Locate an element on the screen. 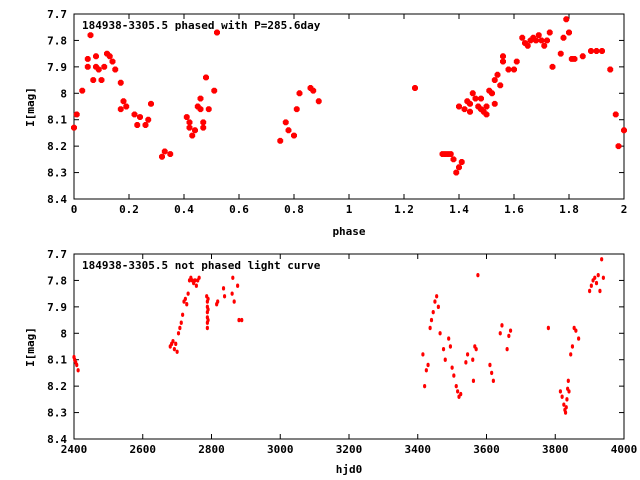 Image resolution: width=640 pixels, height=480 pixels. unphased-y-tick-label: 8.1 is located at coordinates (57, 360).